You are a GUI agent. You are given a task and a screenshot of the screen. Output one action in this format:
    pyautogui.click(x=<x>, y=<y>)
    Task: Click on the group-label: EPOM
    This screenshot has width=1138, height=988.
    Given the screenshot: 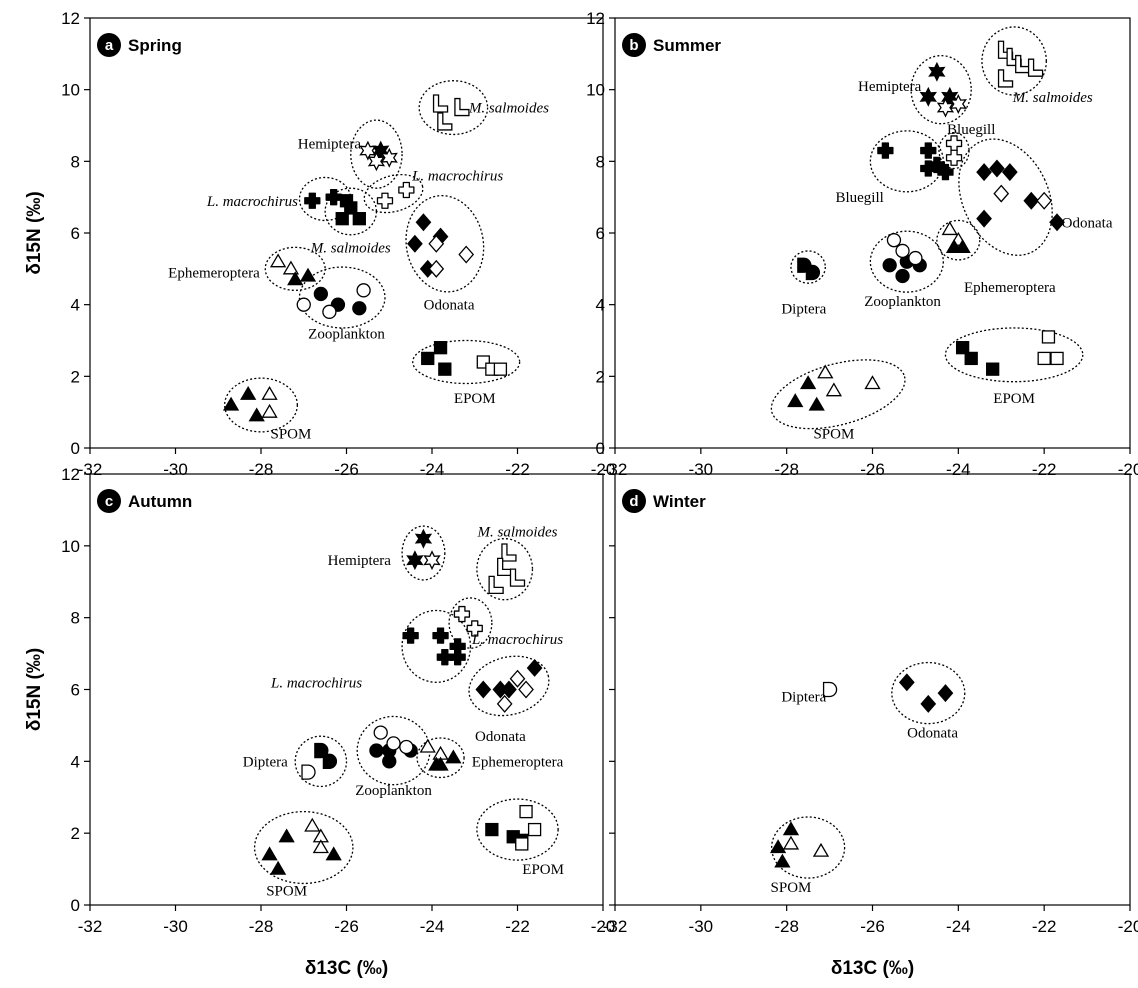 What is the action you would take?
    pyautogui.click(x=1014, y=399)
    